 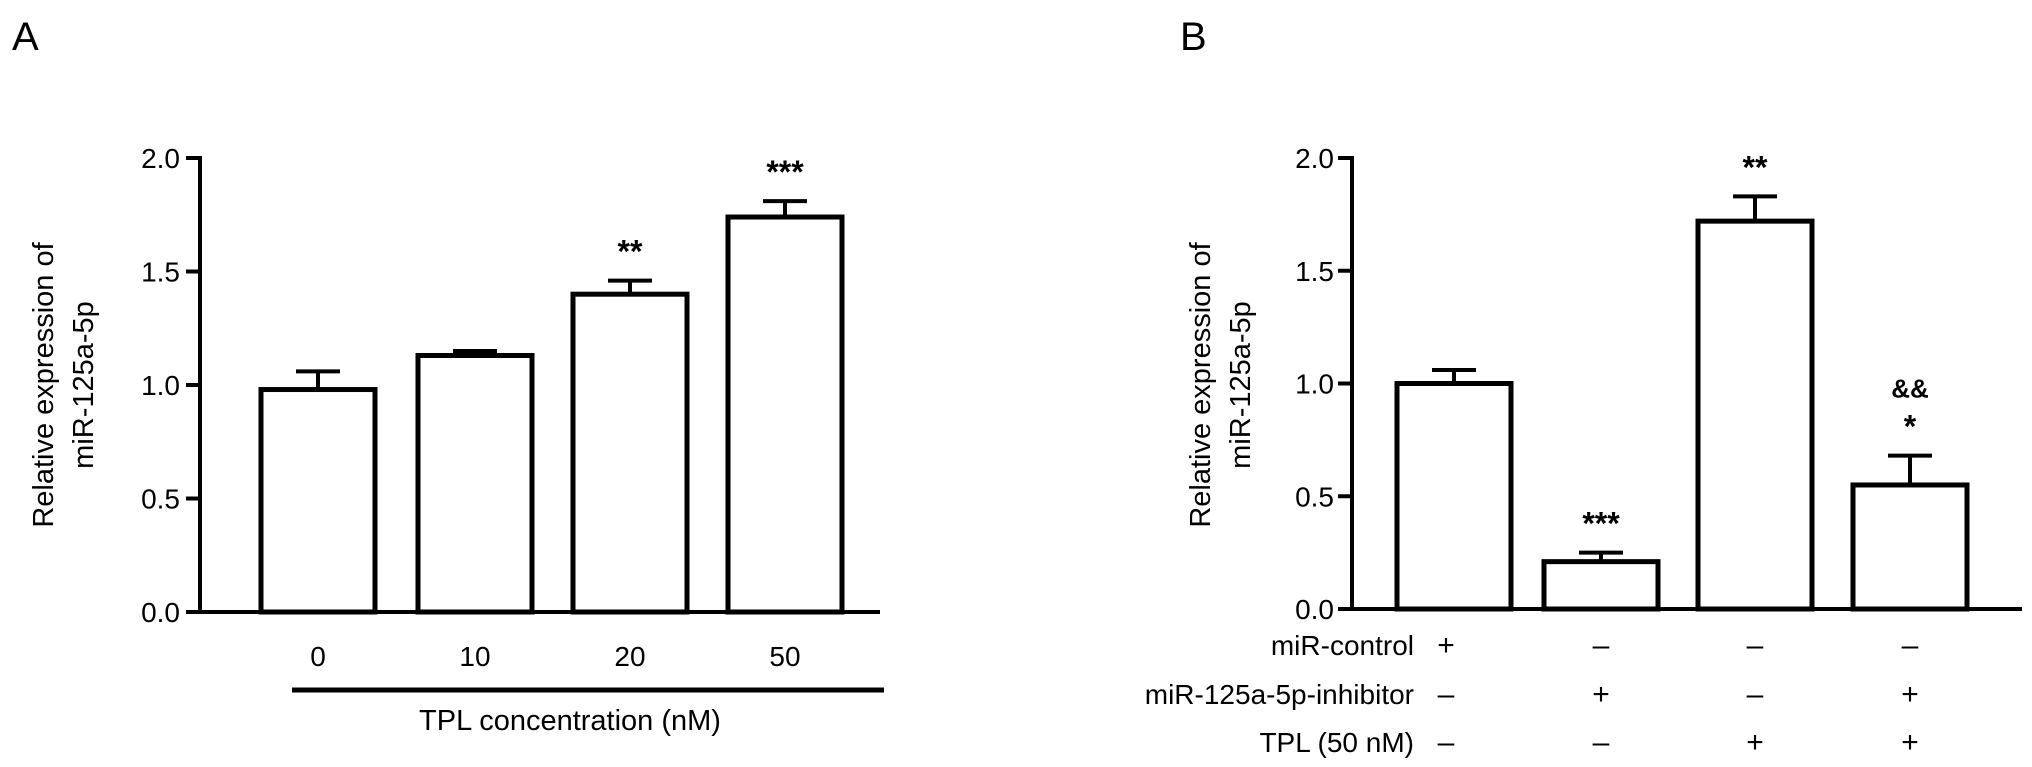 I want to click on panel-b-letter: B, so click(x=1193, y=37).